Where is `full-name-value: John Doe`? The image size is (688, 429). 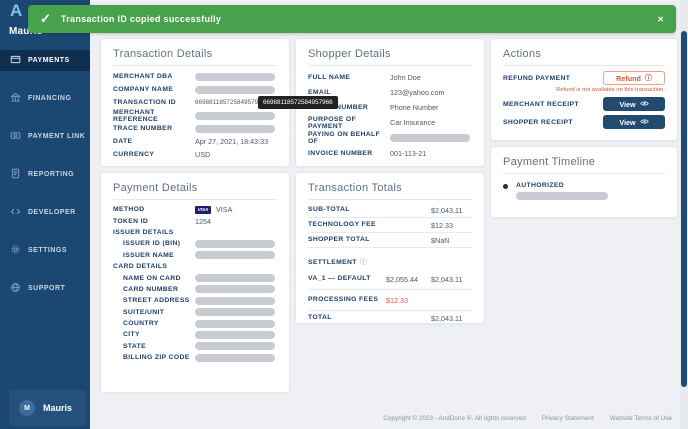
full-name-value: John Doe is located at coordinates (405, 78).